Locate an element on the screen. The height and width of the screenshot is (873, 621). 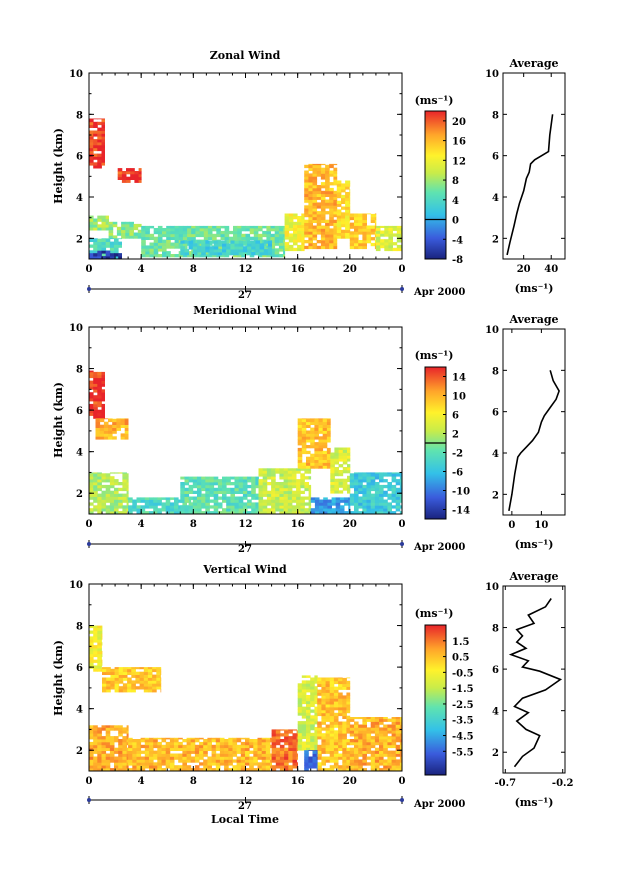
colorbar-tick-label: 0 is located at coordinates (455, 221).